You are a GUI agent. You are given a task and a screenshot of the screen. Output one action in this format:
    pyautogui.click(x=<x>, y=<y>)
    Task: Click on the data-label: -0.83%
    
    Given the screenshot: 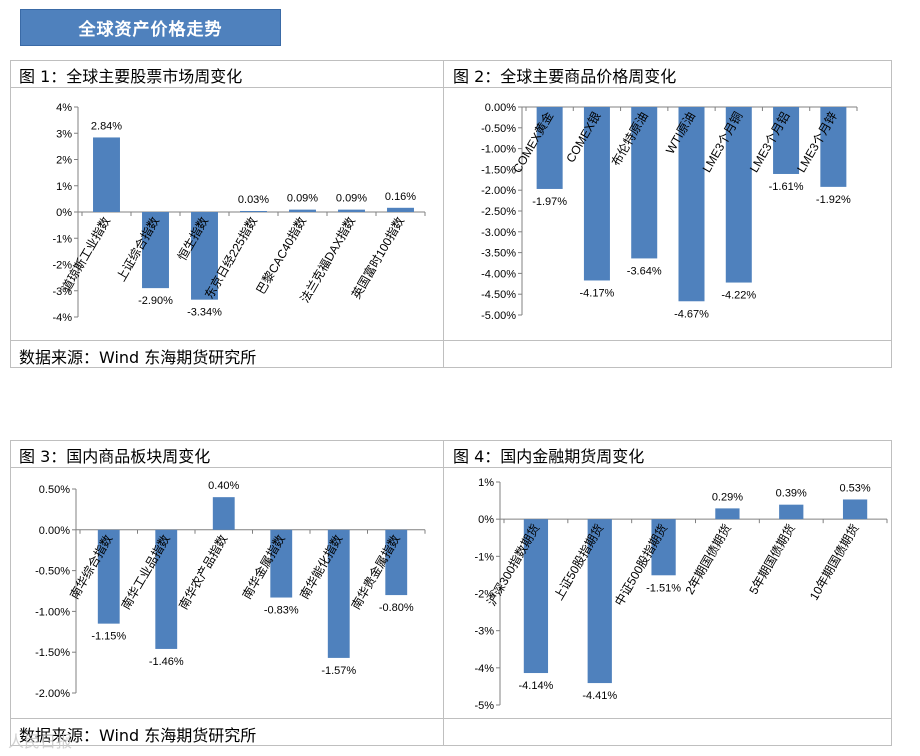 What is the action you would take?
    pyautogui.click(x=281, y=611)
    